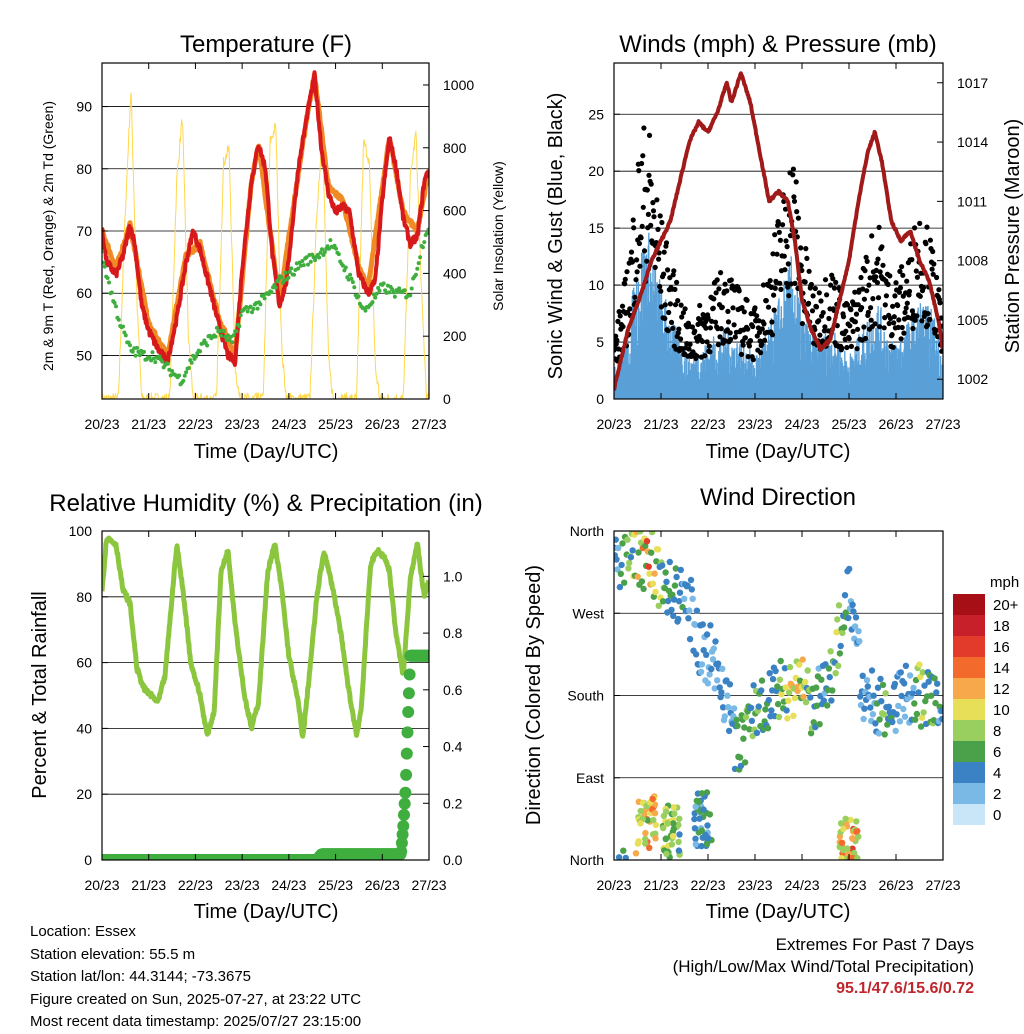 The height and width of the screenshot is (1034, 1024). Describe the element at coordinates (453, 690) in the screenshot. I see `y2-tick-label: 0.6` at that location.